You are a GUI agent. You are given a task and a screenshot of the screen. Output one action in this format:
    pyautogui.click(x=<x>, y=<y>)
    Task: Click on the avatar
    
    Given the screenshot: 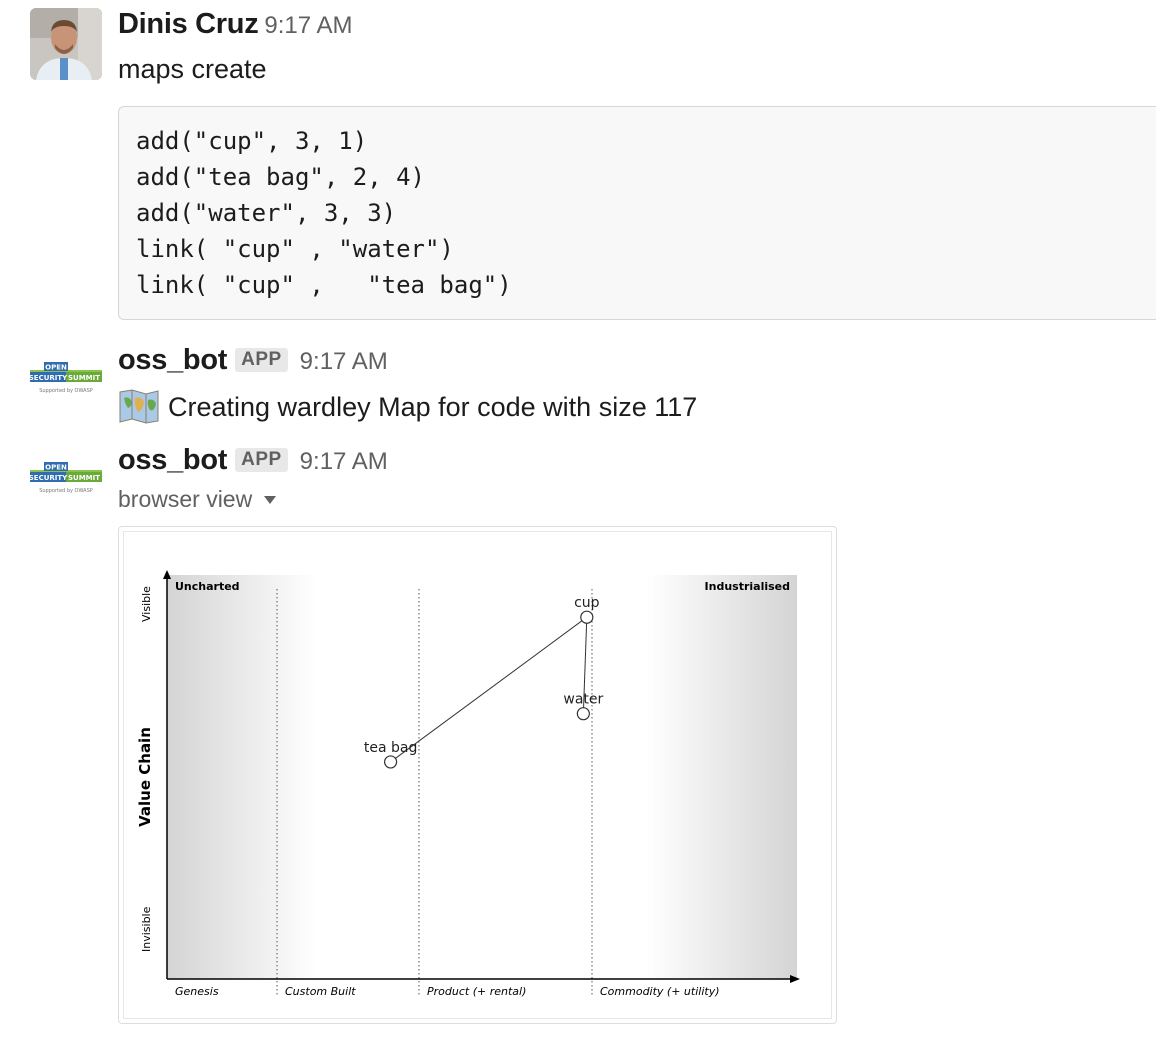 What is the action you would take?
    pyautogui.click(x=66, y=44)
    